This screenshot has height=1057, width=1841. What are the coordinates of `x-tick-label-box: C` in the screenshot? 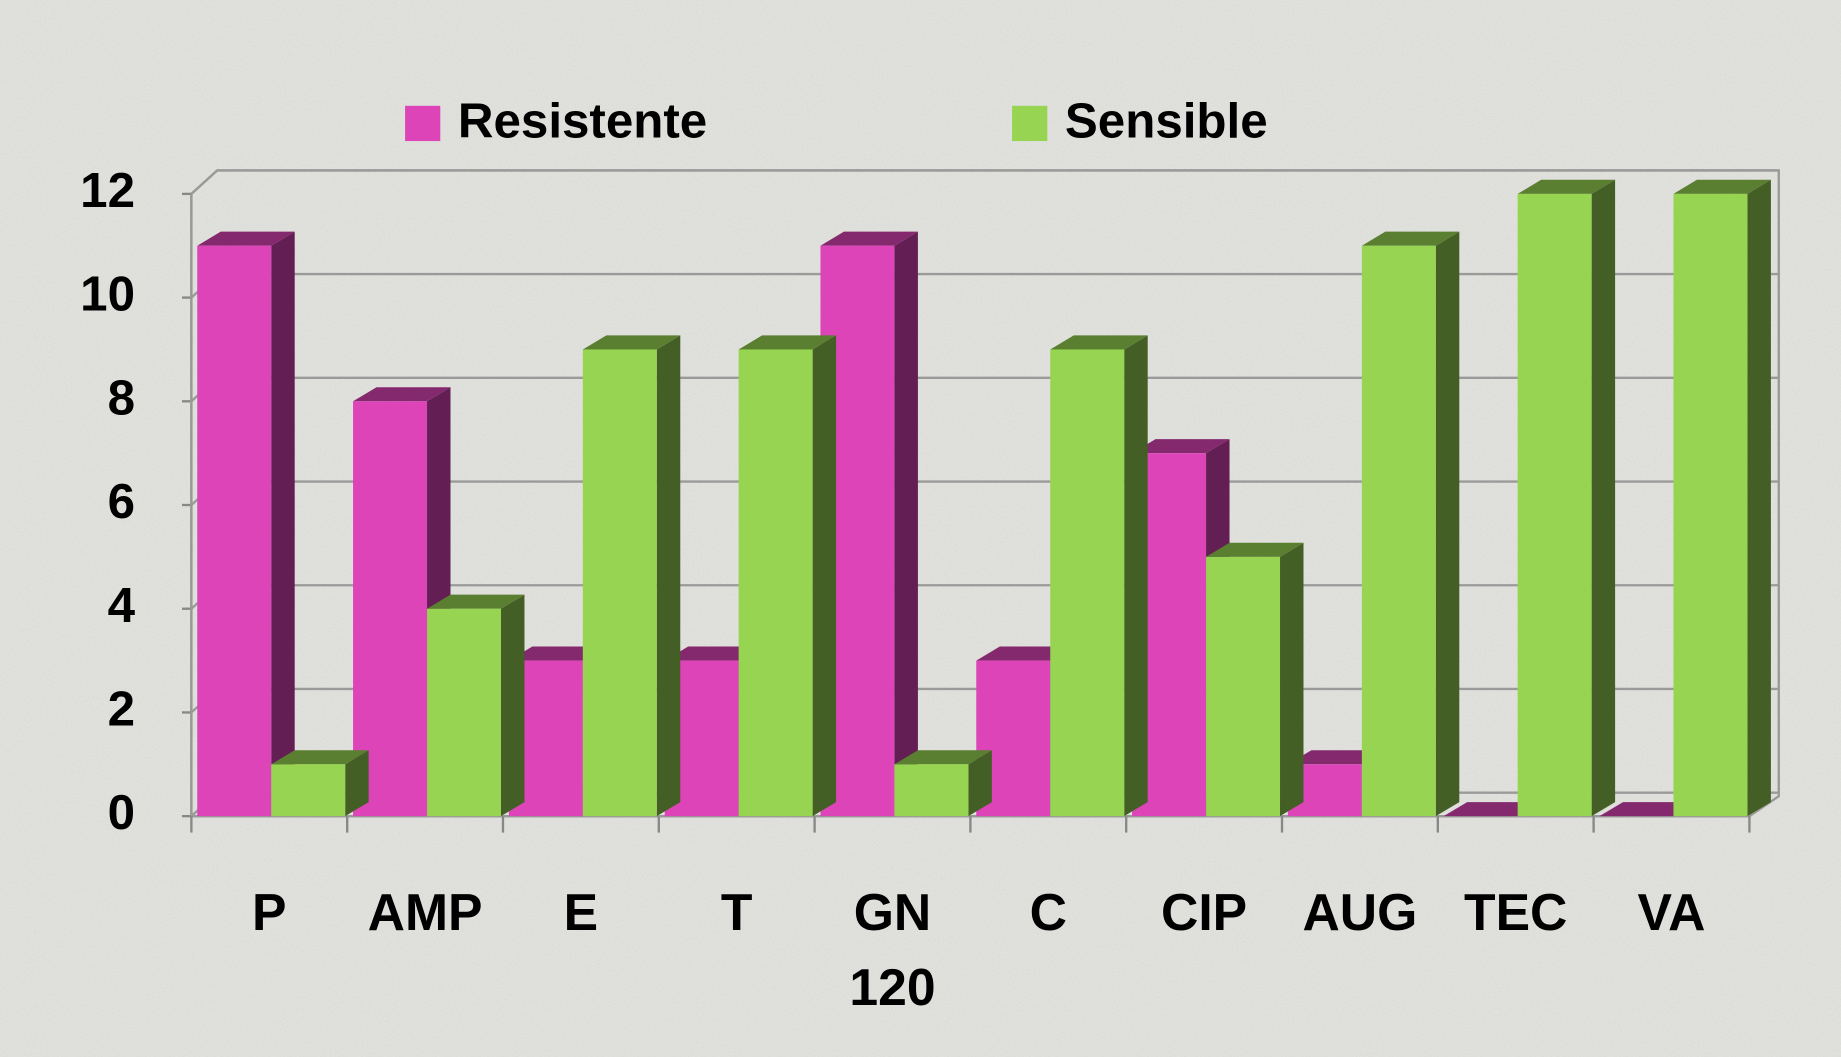 It's located at (1048, 913).